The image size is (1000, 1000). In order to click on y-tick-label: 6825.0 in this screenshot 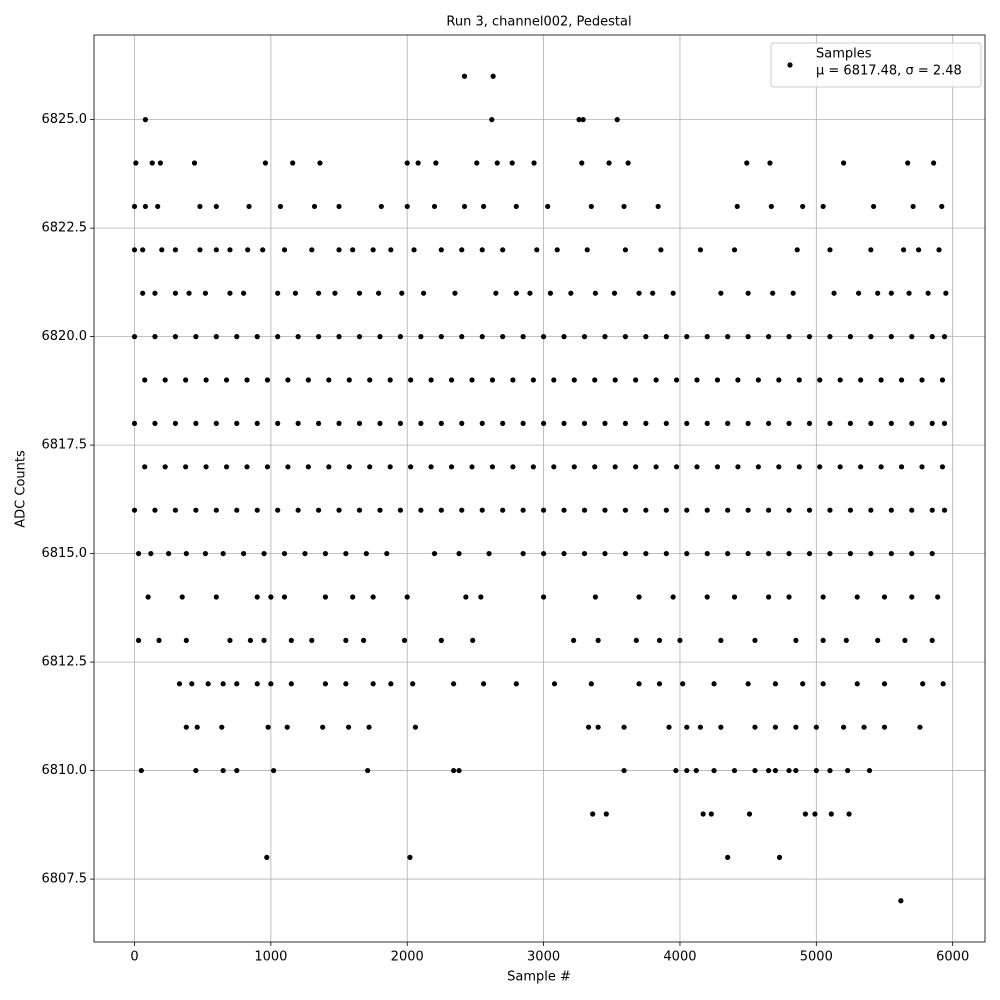, I will do `click(65, 119)`.